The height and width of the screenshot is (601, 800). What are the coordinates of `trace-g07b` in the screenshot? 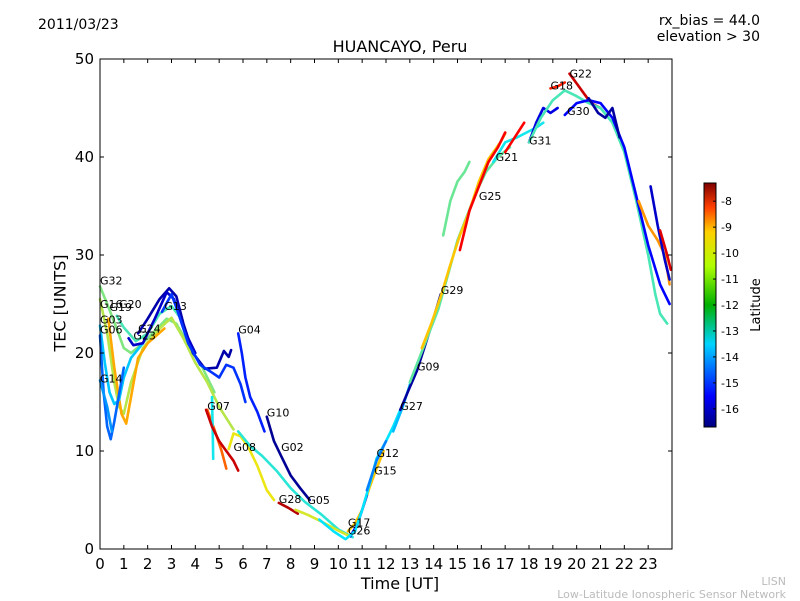 It's located at (212, 428).